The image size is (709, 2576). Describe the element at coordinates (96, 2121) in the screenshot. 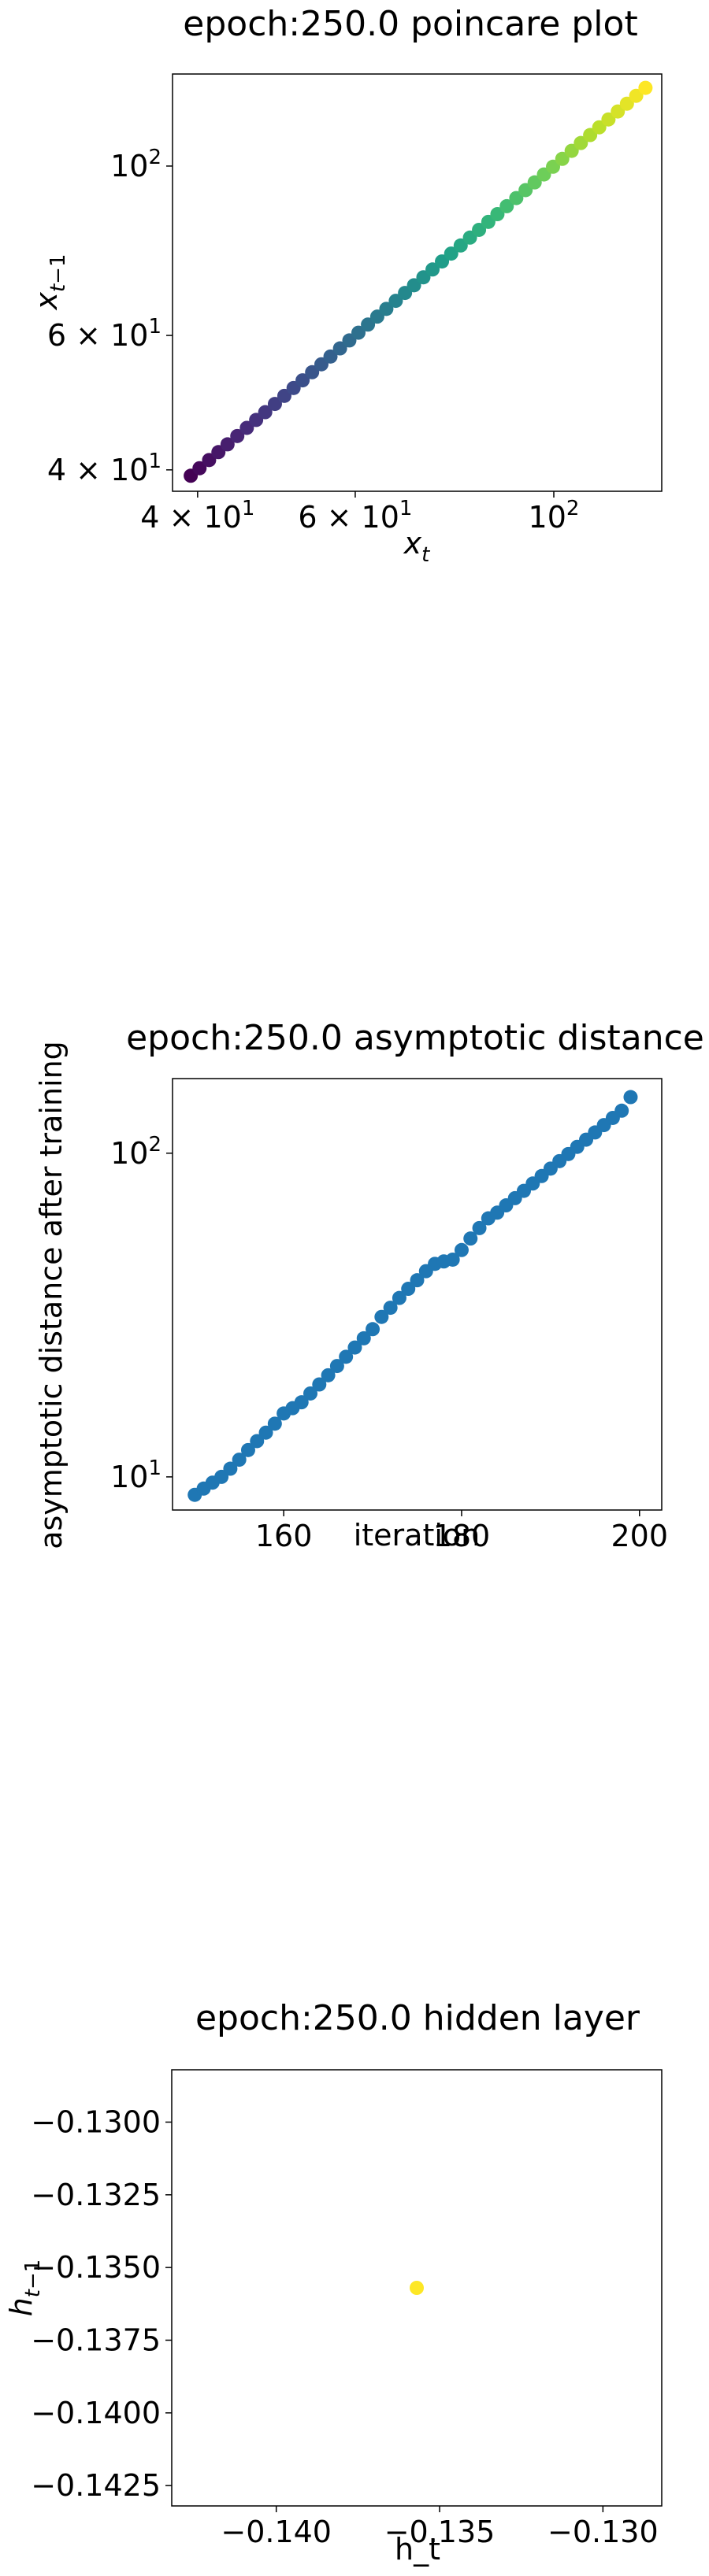

I see `tick-label: −0.1300` at that location.